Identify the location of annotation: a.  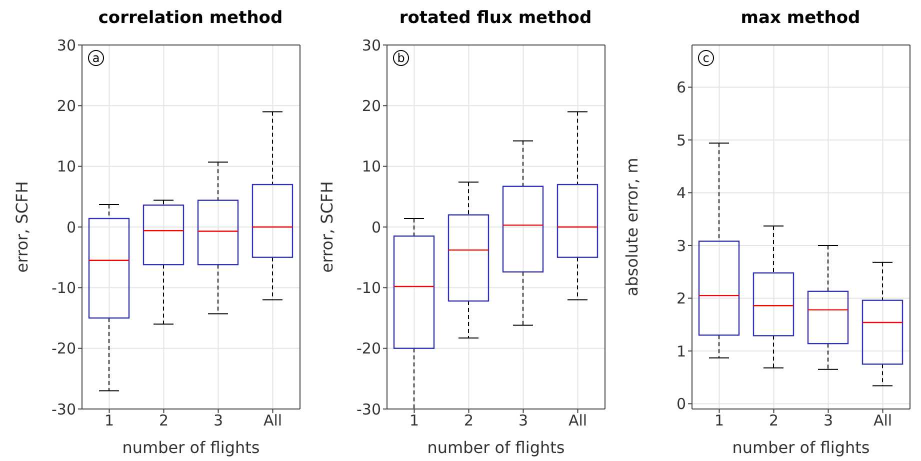
(96, 58).